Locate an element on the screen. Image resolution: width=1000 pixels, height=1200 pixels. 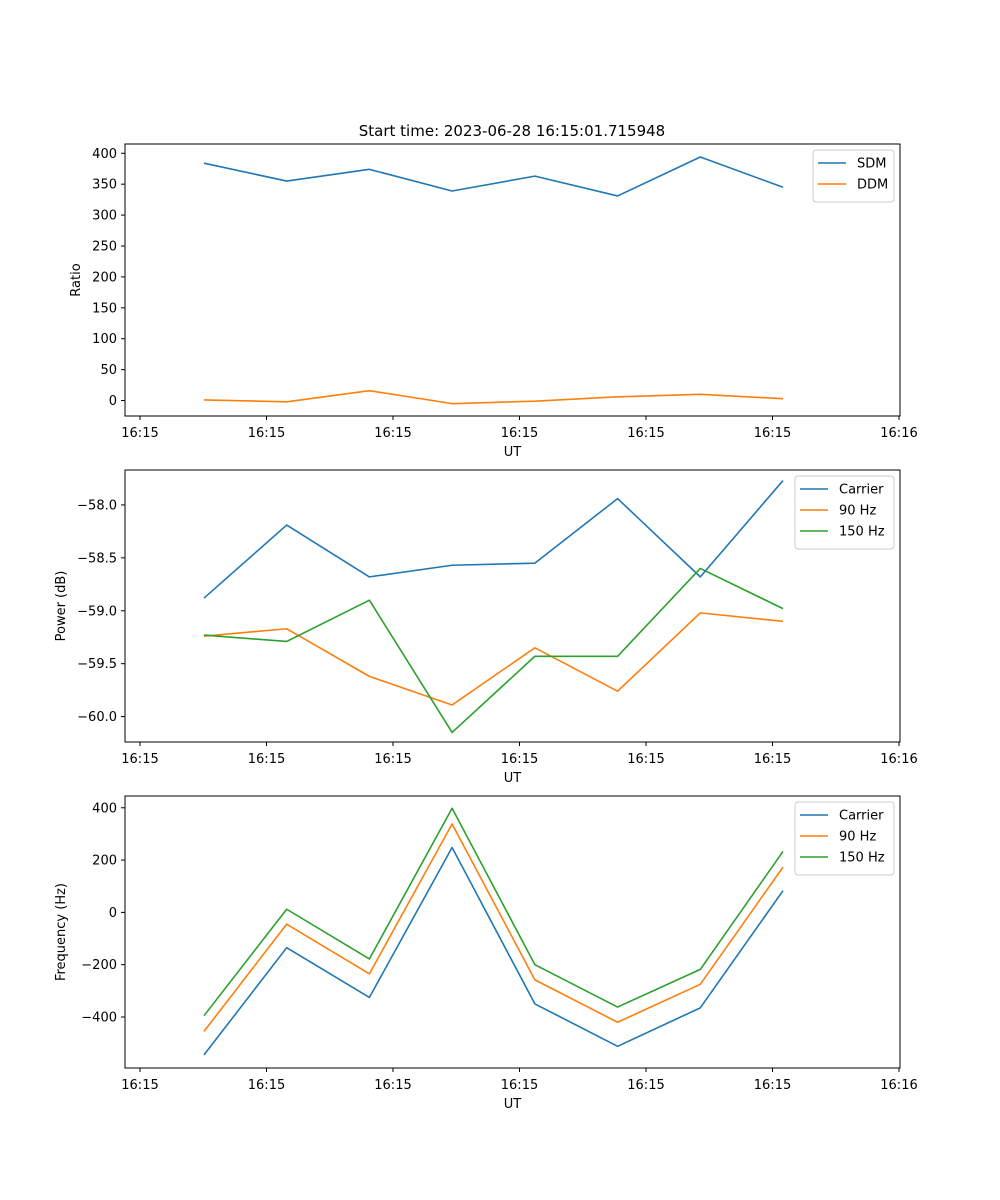
y-tick-label: −59.0 is located at coordinates (97, 611).